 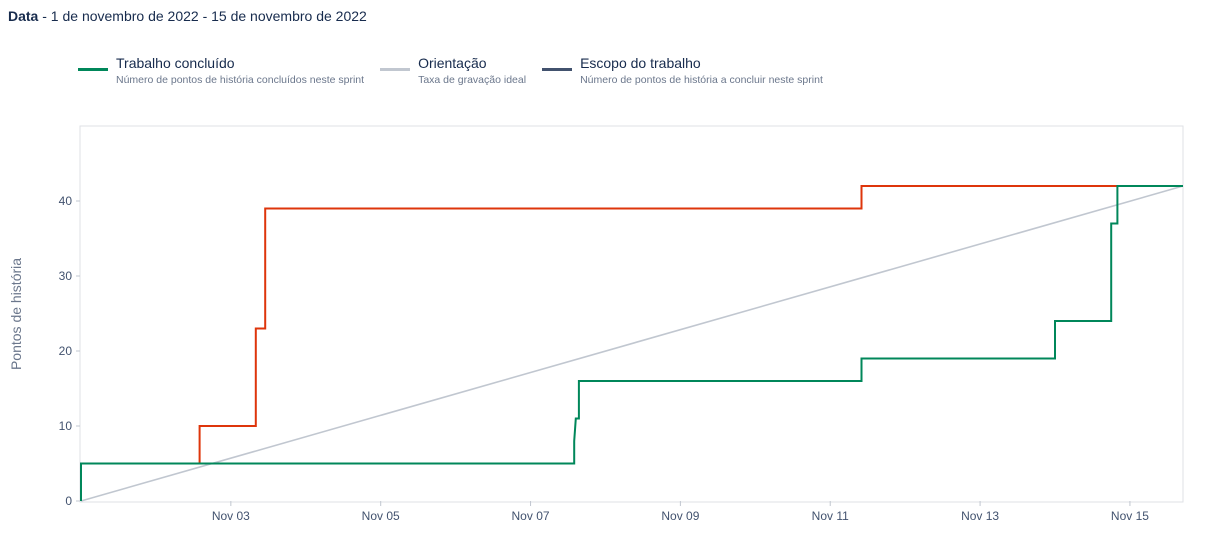 What do you see at coordinates (66, 276) in the screenshot?
I see `y-tick-label: 30` at bounding box center [66, 276].